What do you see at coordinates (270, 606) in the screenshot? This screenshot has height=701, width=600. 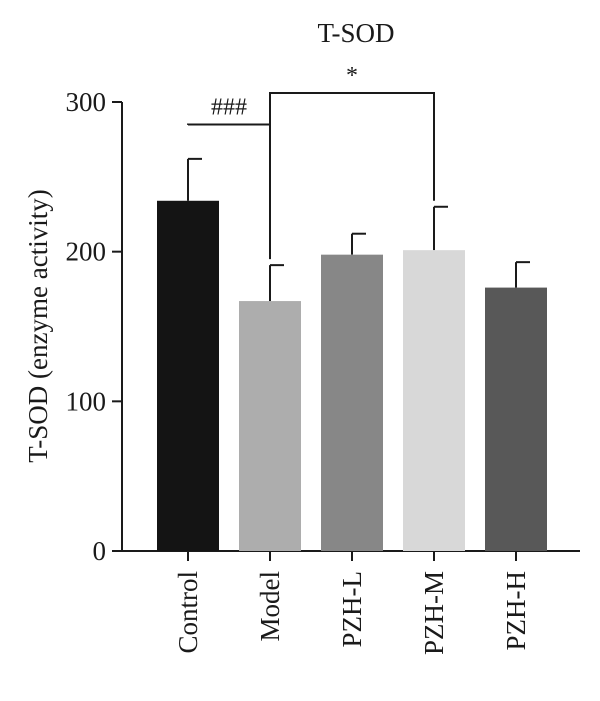 I see `x-tick-label: Model` at bounding box center [270, 606].